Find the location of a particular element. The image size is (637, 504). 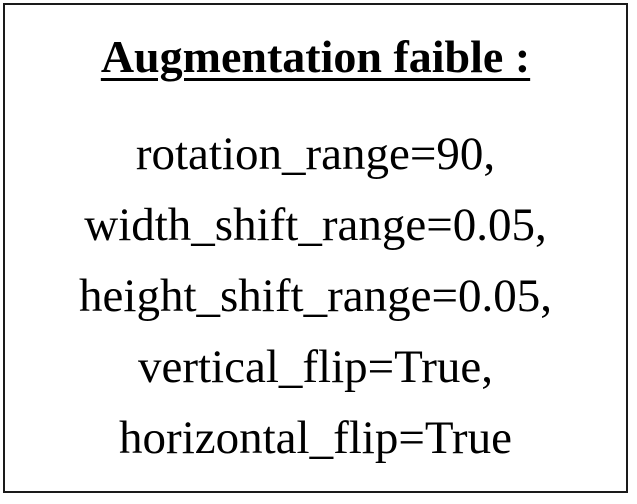

card-title-text: Augmentation faible : is located at coordinates (315, 56).